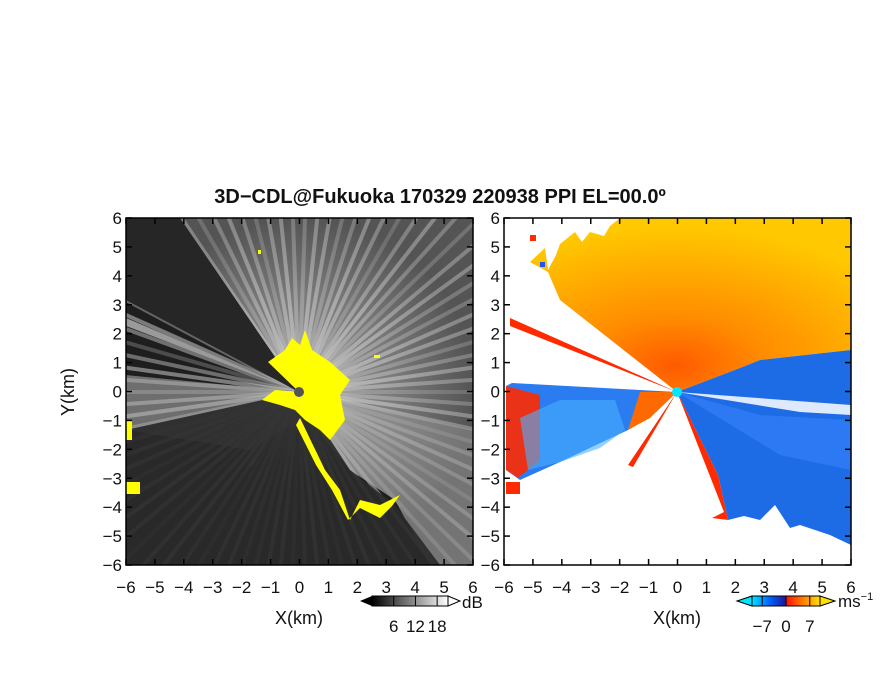  I want to click on colorbar-tick-label: −7, so click(762, 626).